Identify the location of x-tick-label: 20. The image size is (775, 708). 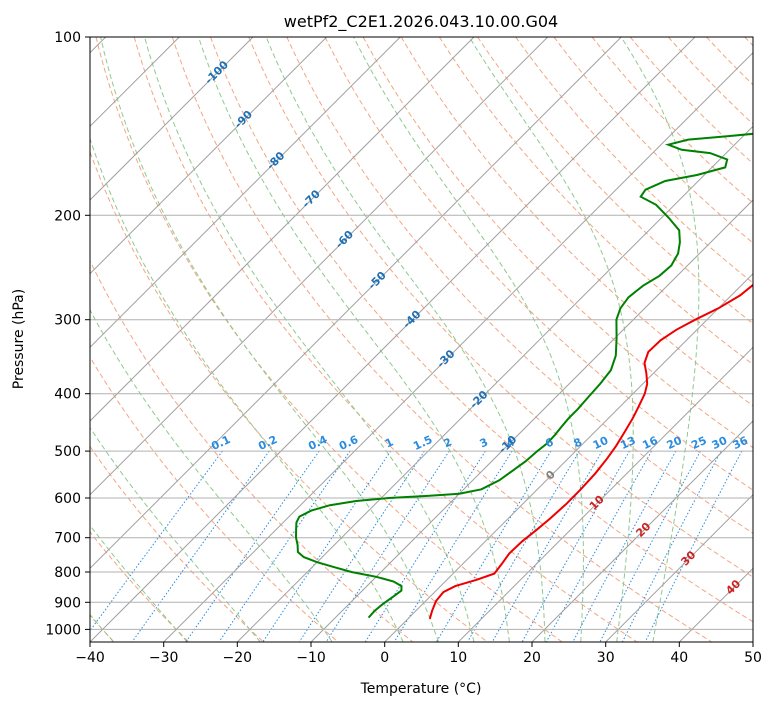
(532, 658).